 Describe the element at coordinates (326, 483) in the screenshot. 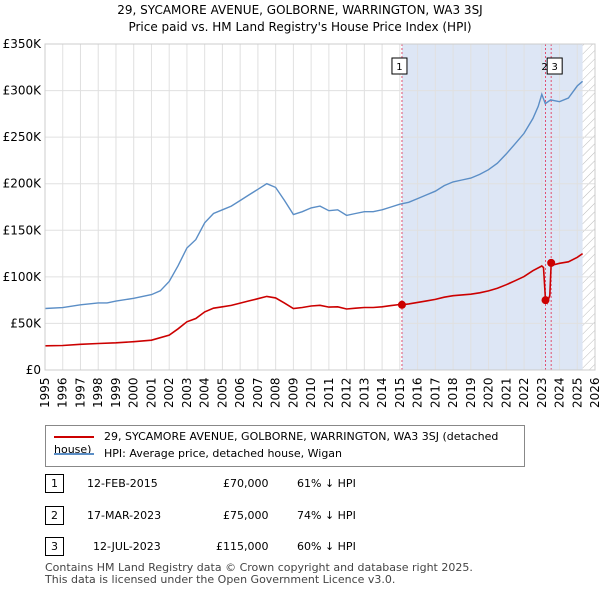

I see `transaction-hpi: 61% ↓ HPI` at that location.